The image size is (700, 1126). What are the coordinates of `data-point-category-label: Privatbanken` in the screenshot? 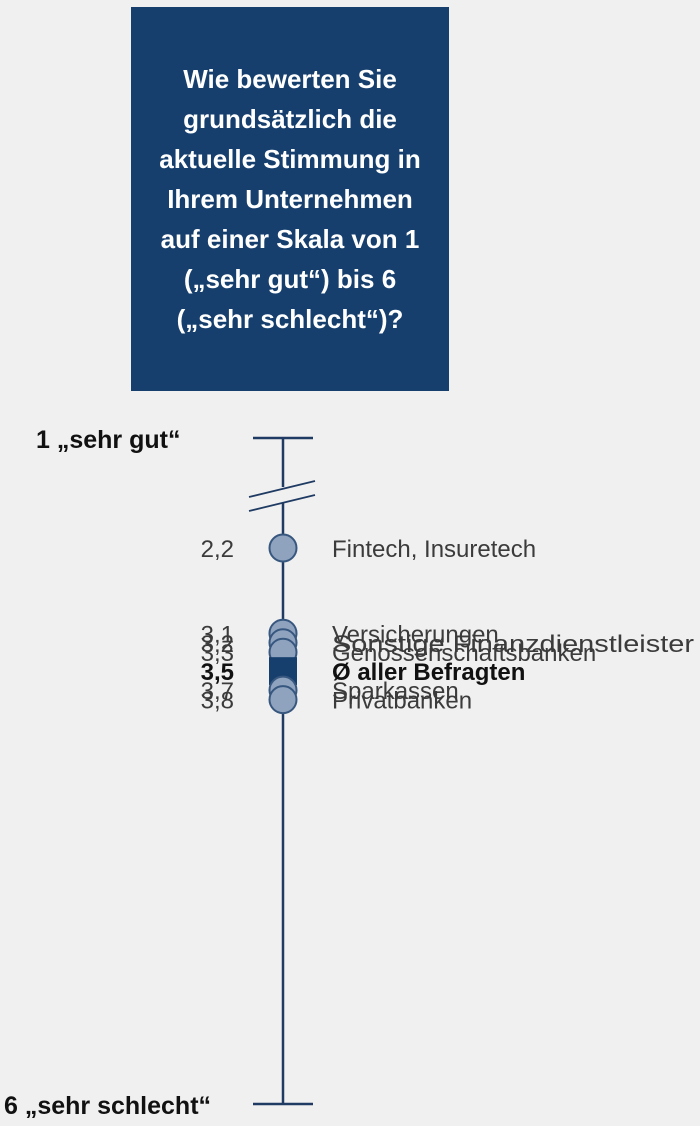 It's located at (402, 701).